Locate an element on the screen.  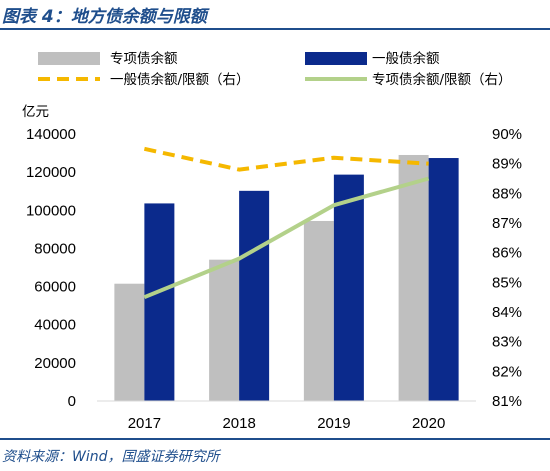
bar-general-2019 is located at coordinates (348, 287).